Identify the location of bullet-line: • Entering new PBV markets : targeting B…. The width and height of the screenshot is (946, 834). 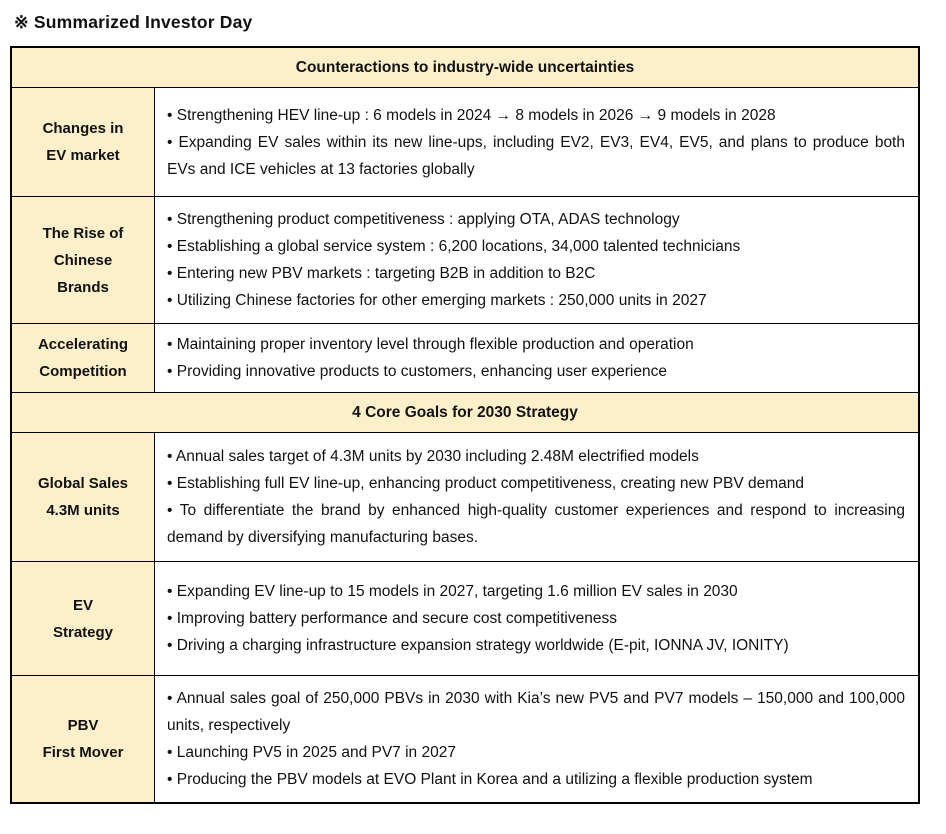
(381, 273).